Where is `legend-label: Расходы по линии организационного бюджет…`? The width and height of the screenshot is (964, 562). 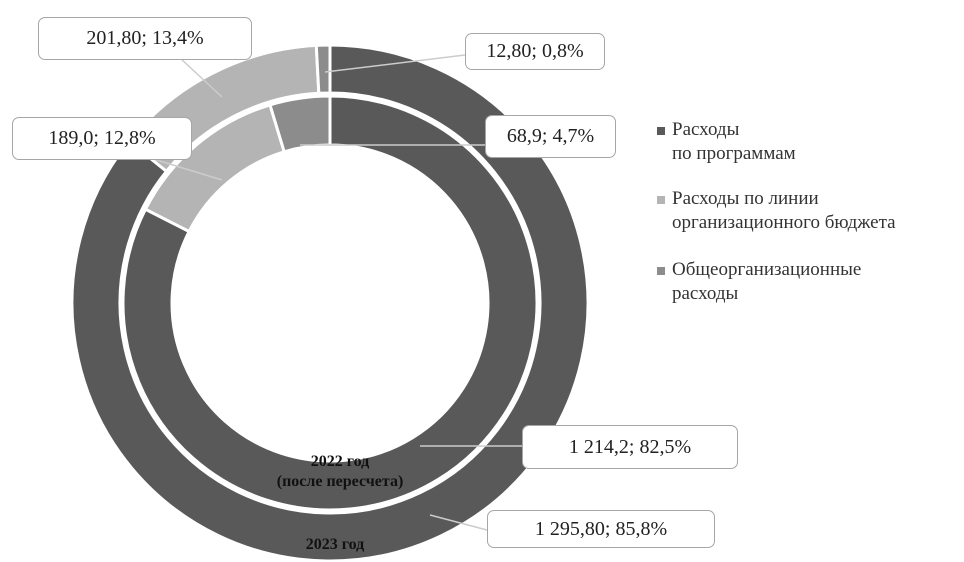
legend-label: Расходы по линии организационного бюджет… is located at coordinates (784, 210).